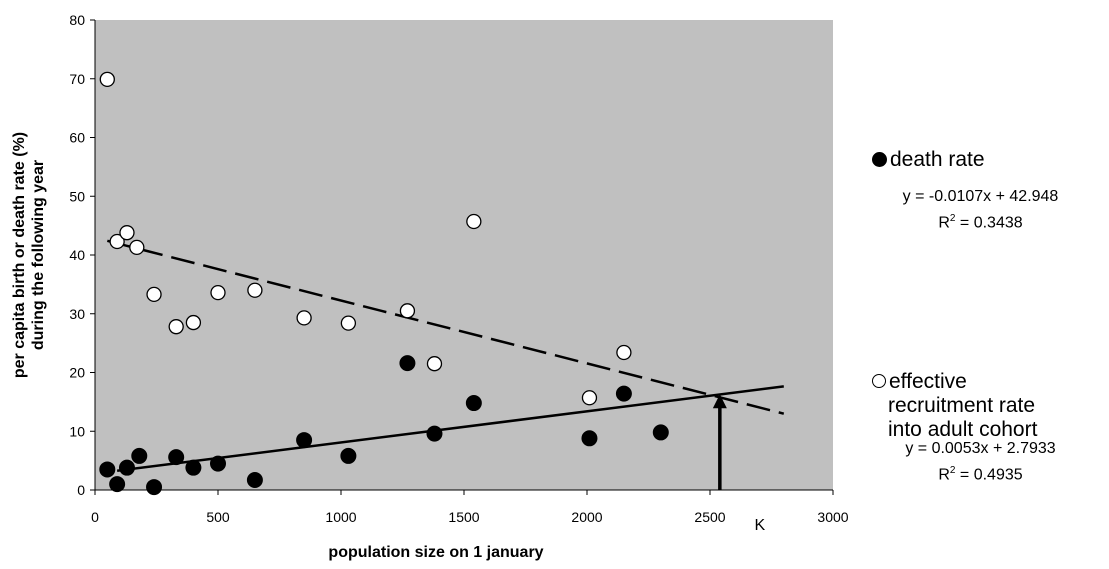 The width and height of the screenshot is (1109, 569). What do you see at coordinates (77, 196) in the screenshot?
I see `y-tick-label: 50` at bounding box center [77, 196].